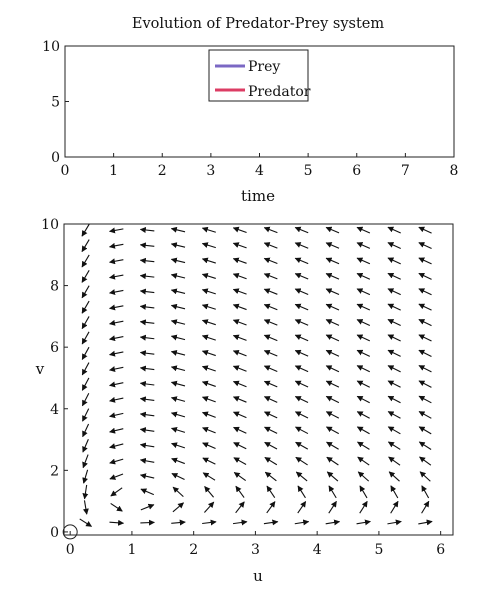  What do you see at coordinates (210, 171) in the screenshot?
I see `x-tick-label: 3` at bounding box center [210, 171].